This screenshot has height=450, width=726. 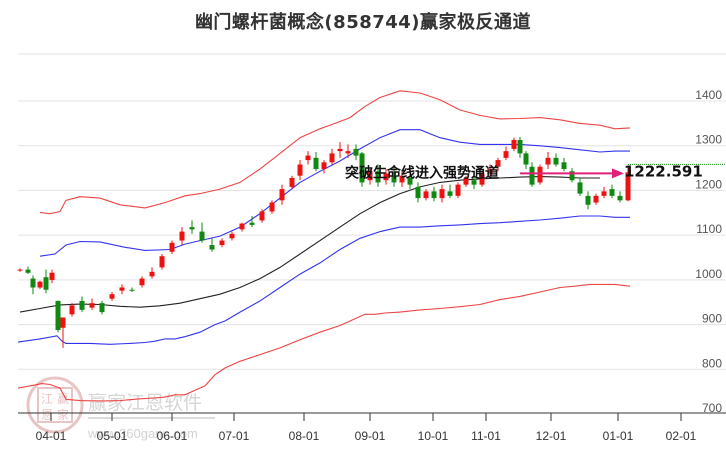 What do you see at coordinates (422, 172) in the screenshot?
I see `signal-annotation: 突破生命线进入强势通道` at bounding box center [422, 172].